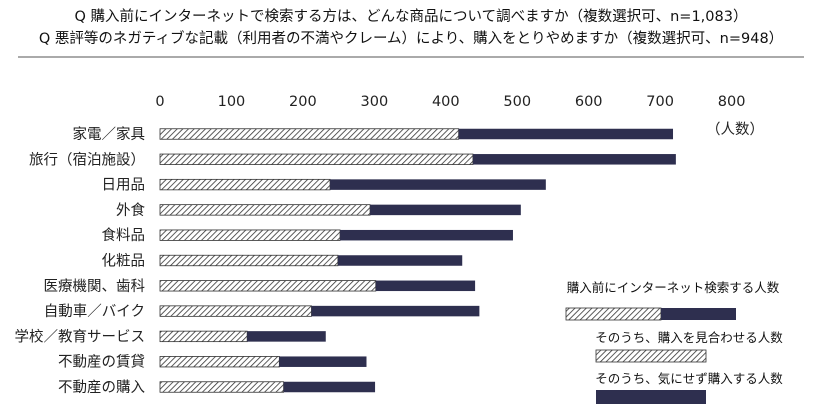 Image resolution: width=822 pixels, height=418 pixels. Describe the element at coordinates (80, 336) in the screenshot. I see `category-label: 学校／教育サービス` at that location.